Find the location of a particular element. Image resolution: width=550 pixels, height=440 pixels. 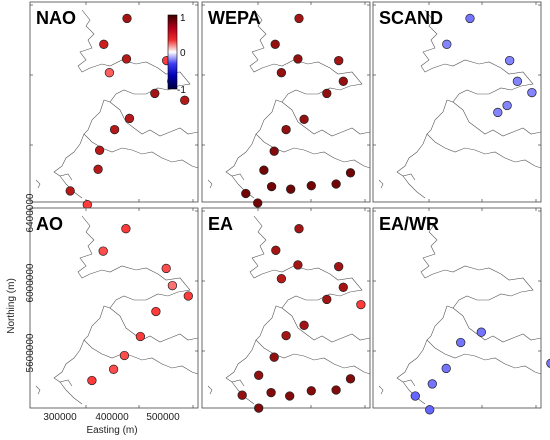

y-tick-label: 6000000 is located at coordinates (30, 282).